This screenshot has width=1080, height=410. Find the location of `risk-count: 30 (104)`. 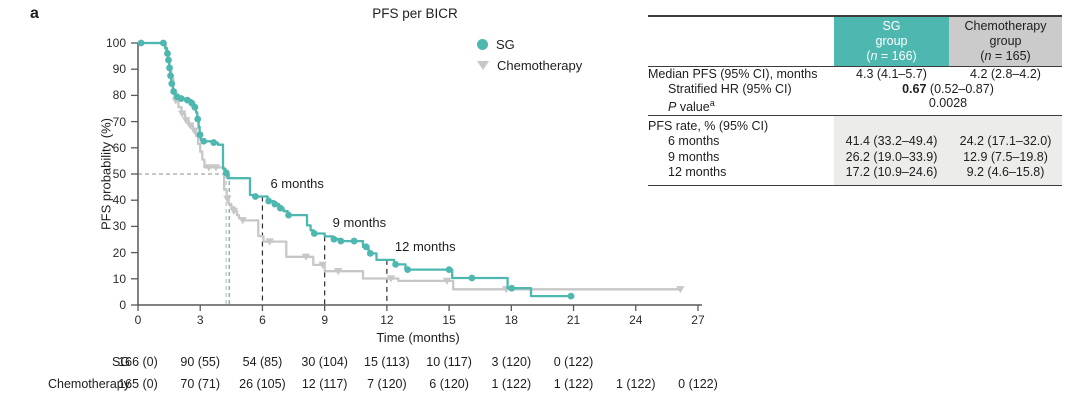

risk-count: 30 (104) is located at coordinates (324, 362).